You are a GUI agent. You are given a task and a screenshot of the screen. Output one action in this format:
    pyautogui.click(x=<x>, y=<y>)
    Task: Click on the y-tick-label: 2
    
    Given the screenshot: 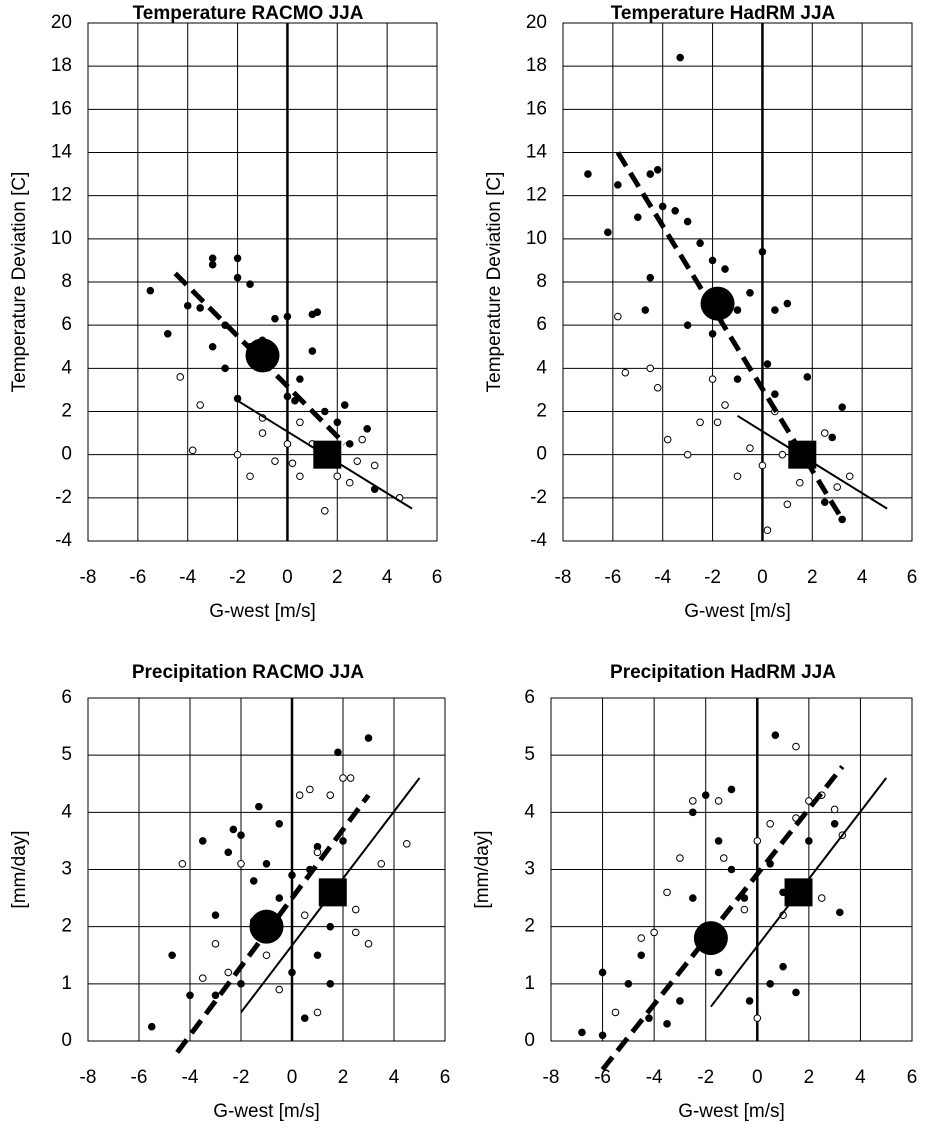 What is the action you would take?
    pyautogui.click(x=66, y=926)
    